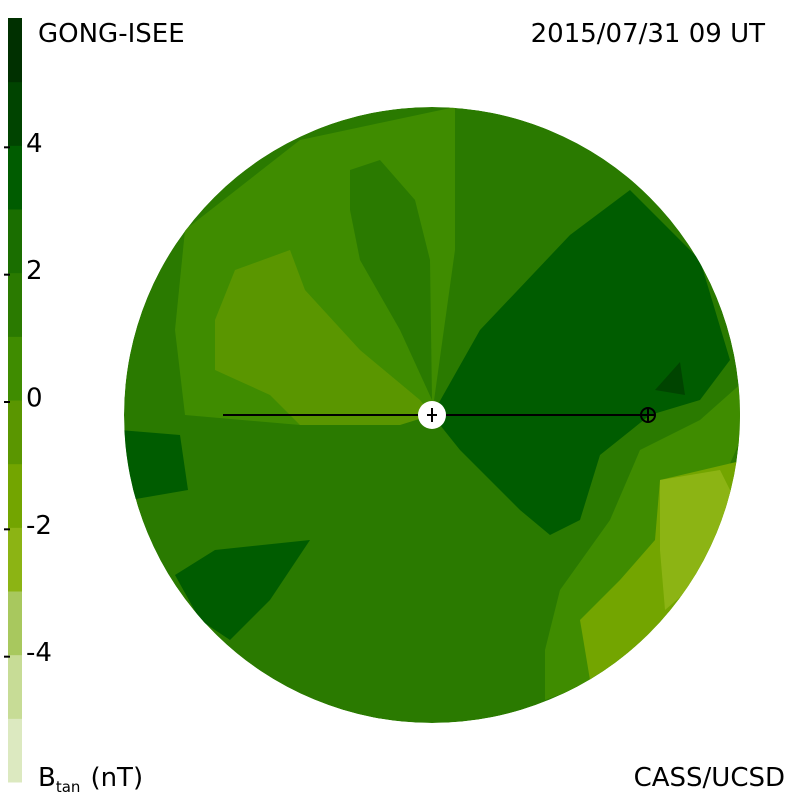  Describe the element at coordinates (34, 399) in the screenshot. I see `tick-label: 0` at that location.